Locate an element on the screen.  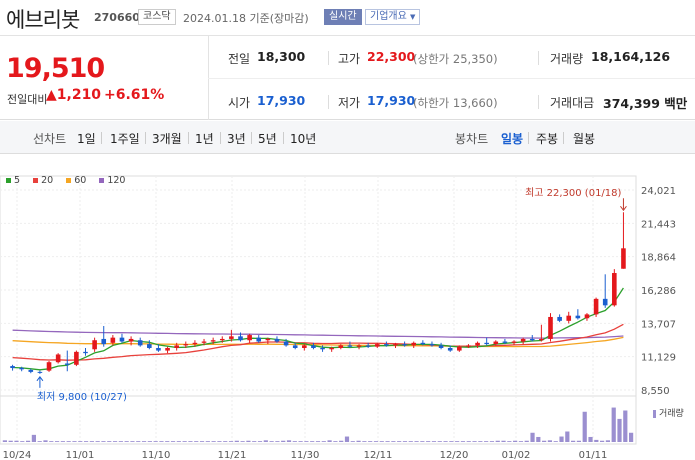
legend-ma5: 5 is located at coordinates (13, 180).